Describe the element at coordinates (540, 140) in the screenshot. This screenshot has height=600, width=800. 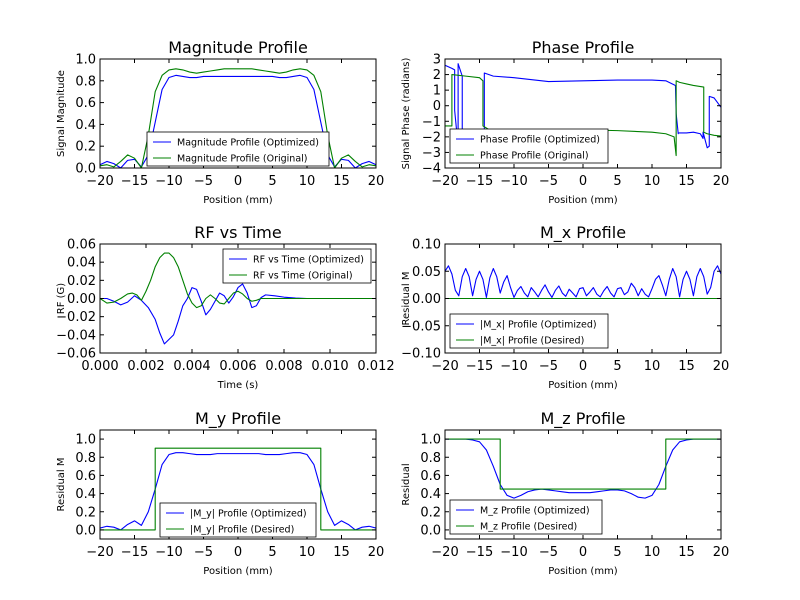
I see `phase-legend-label-0: Phase Profile (Optimized)` at that location.